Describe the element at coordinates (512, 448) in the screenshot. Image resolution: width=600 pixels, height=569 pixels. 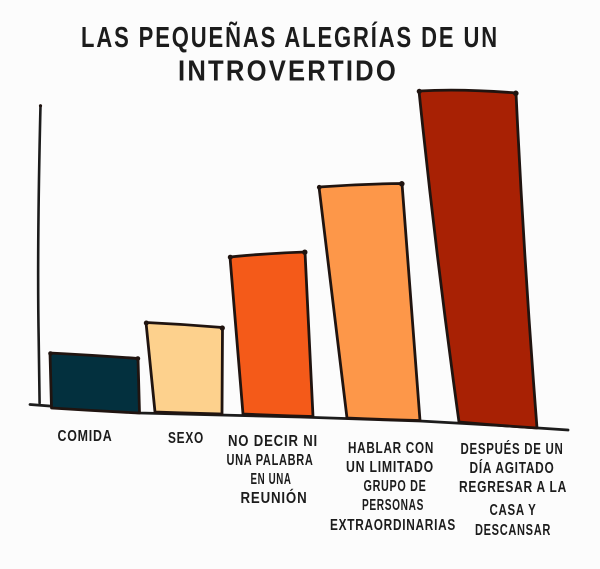
I see `svg-text: DESPUÉS DE UN` at that location.